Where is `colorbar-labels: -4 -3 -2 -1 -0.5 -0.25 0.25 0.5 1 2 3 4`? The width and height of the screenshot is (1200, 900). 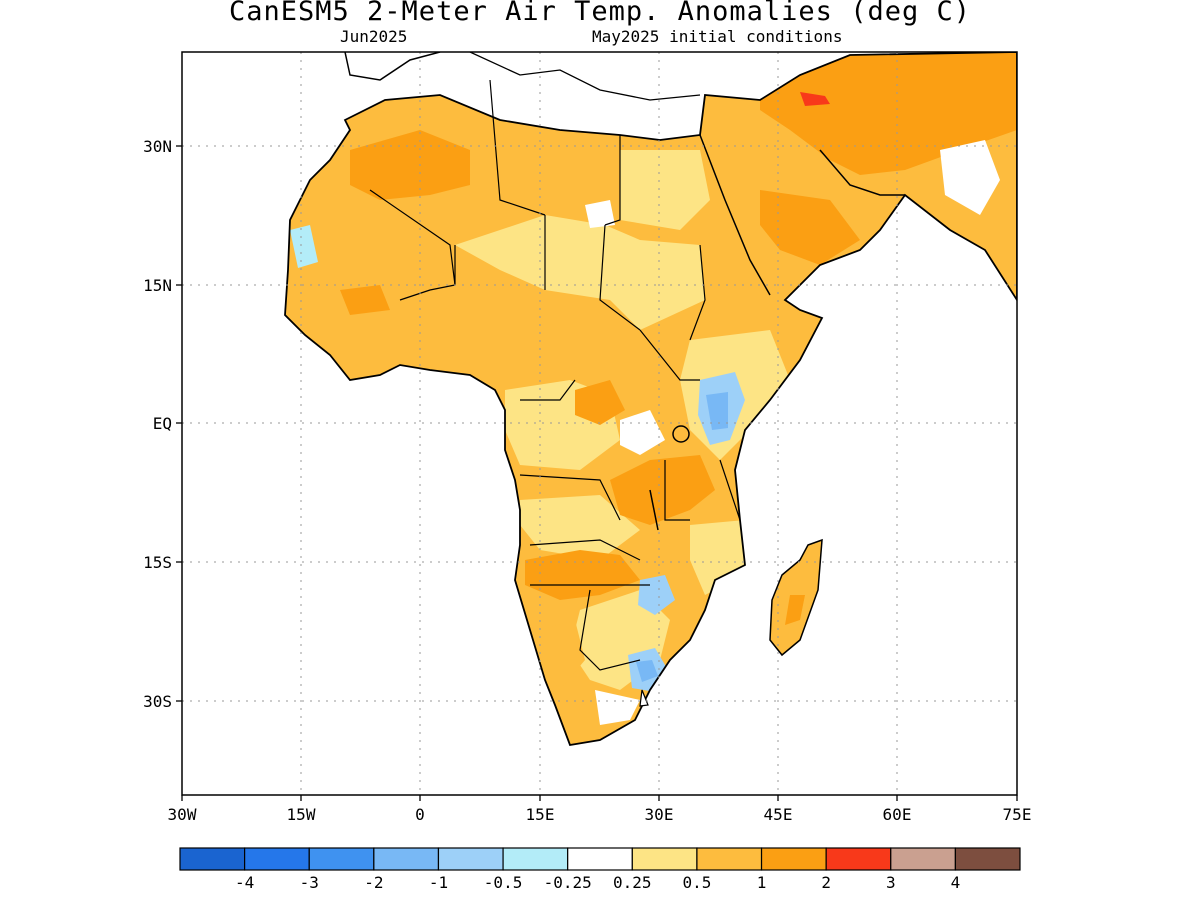 colorbar-labels: -4 -3 -2 -1 -0.5 -0.25 0.25 0.5 1 2 3 4 is located at coordinates (597, 882).